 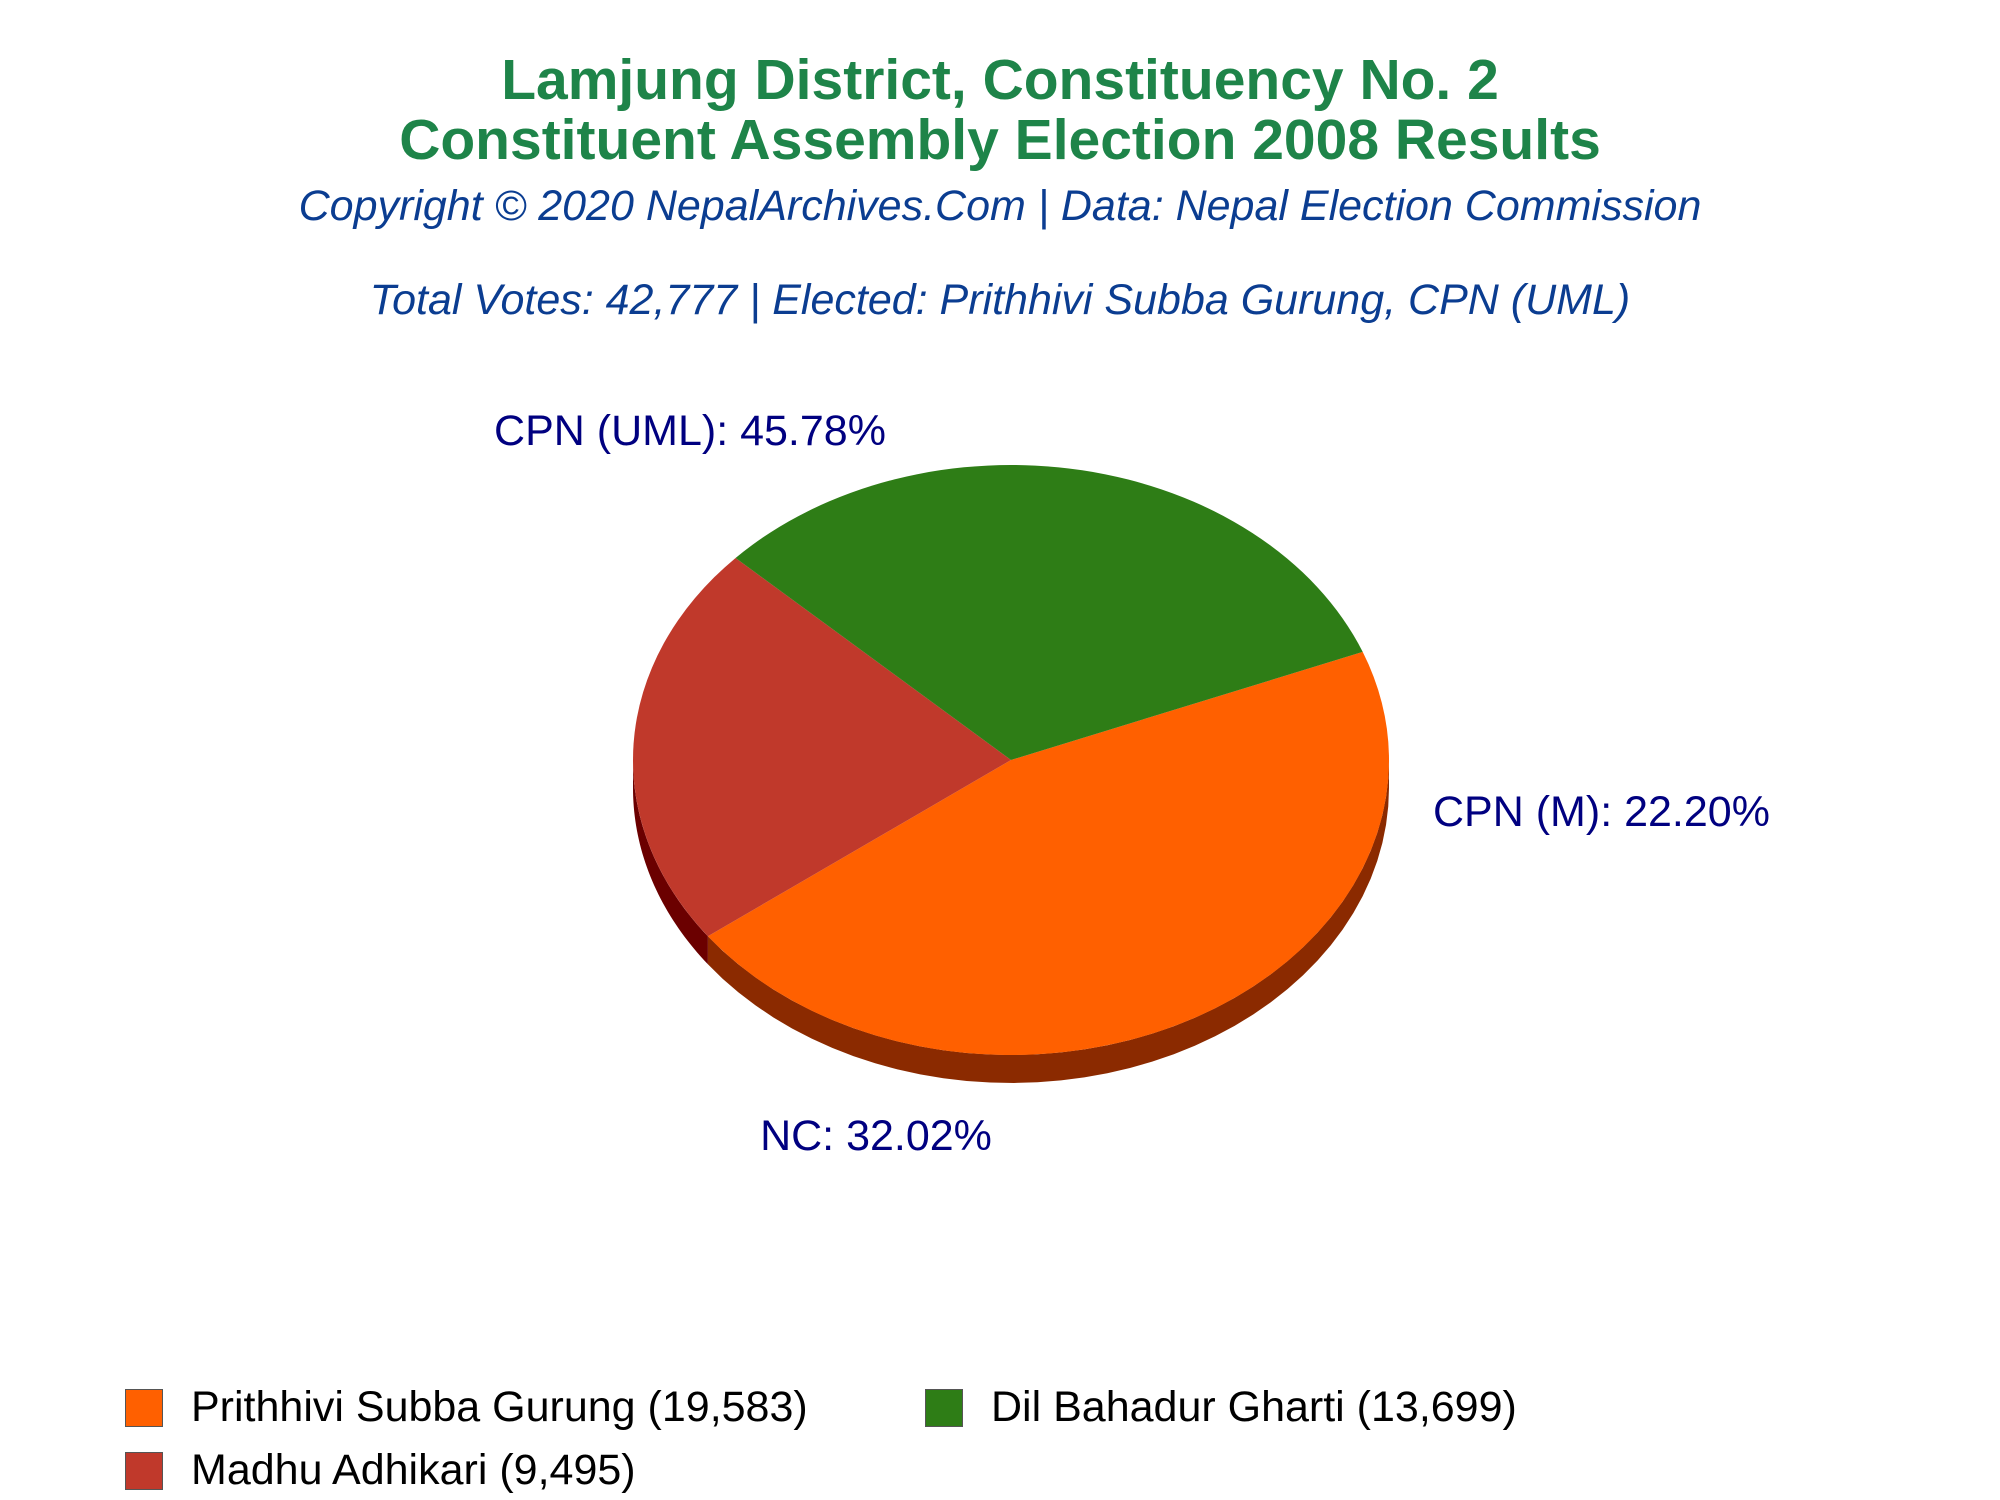 What do you see at coordinates (876, 1136) in the screenshot?
I see `slice-label-2: NC: 32.02%` at bounding box center [876, 1136].